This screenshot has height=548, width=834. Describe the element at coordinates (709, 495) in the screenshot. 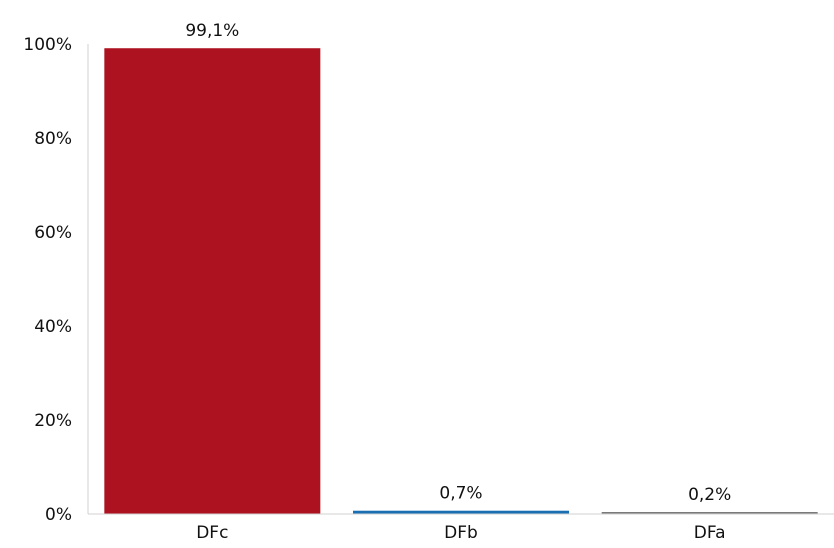

I see `data-label: 0,2%` at that location.